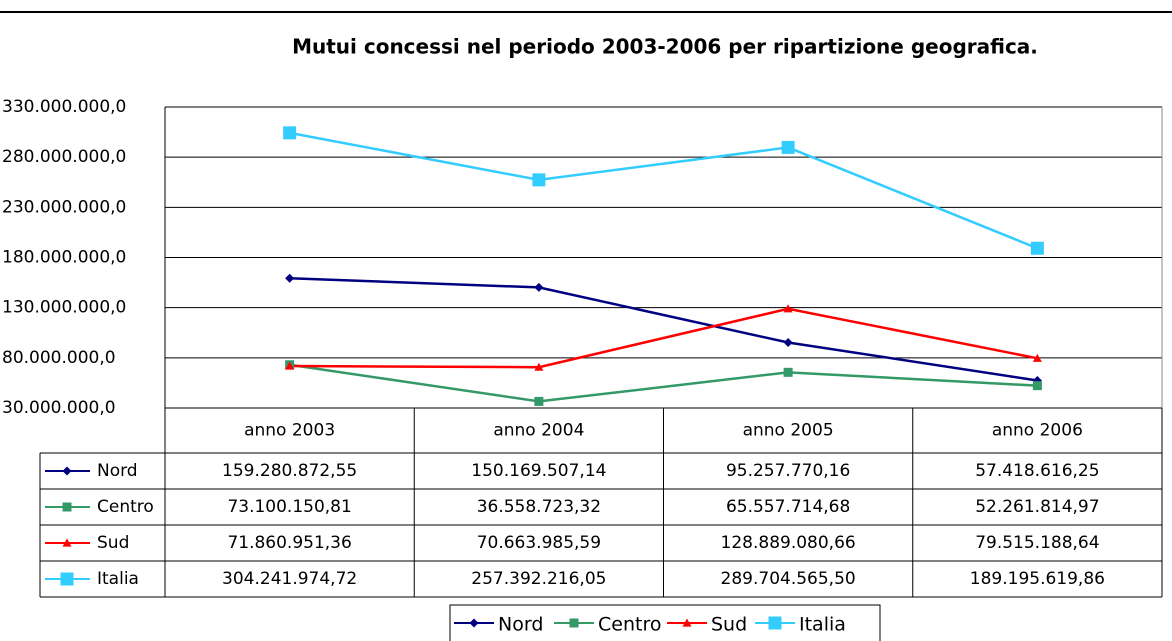 This screenshot has height=641, width=1172. What do you see at coordinates (788, 579) in the screenshot?
I see `table-value: 289.704.565,50` at bounding box center [788, 579].